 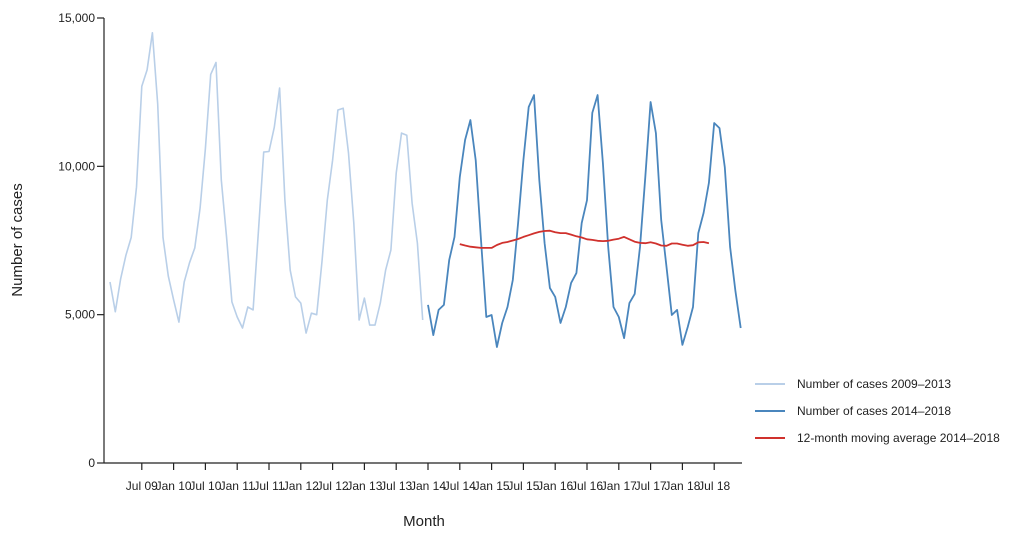 I want to click on x-tick-label: Jan 17, so click(x=619, y=486).